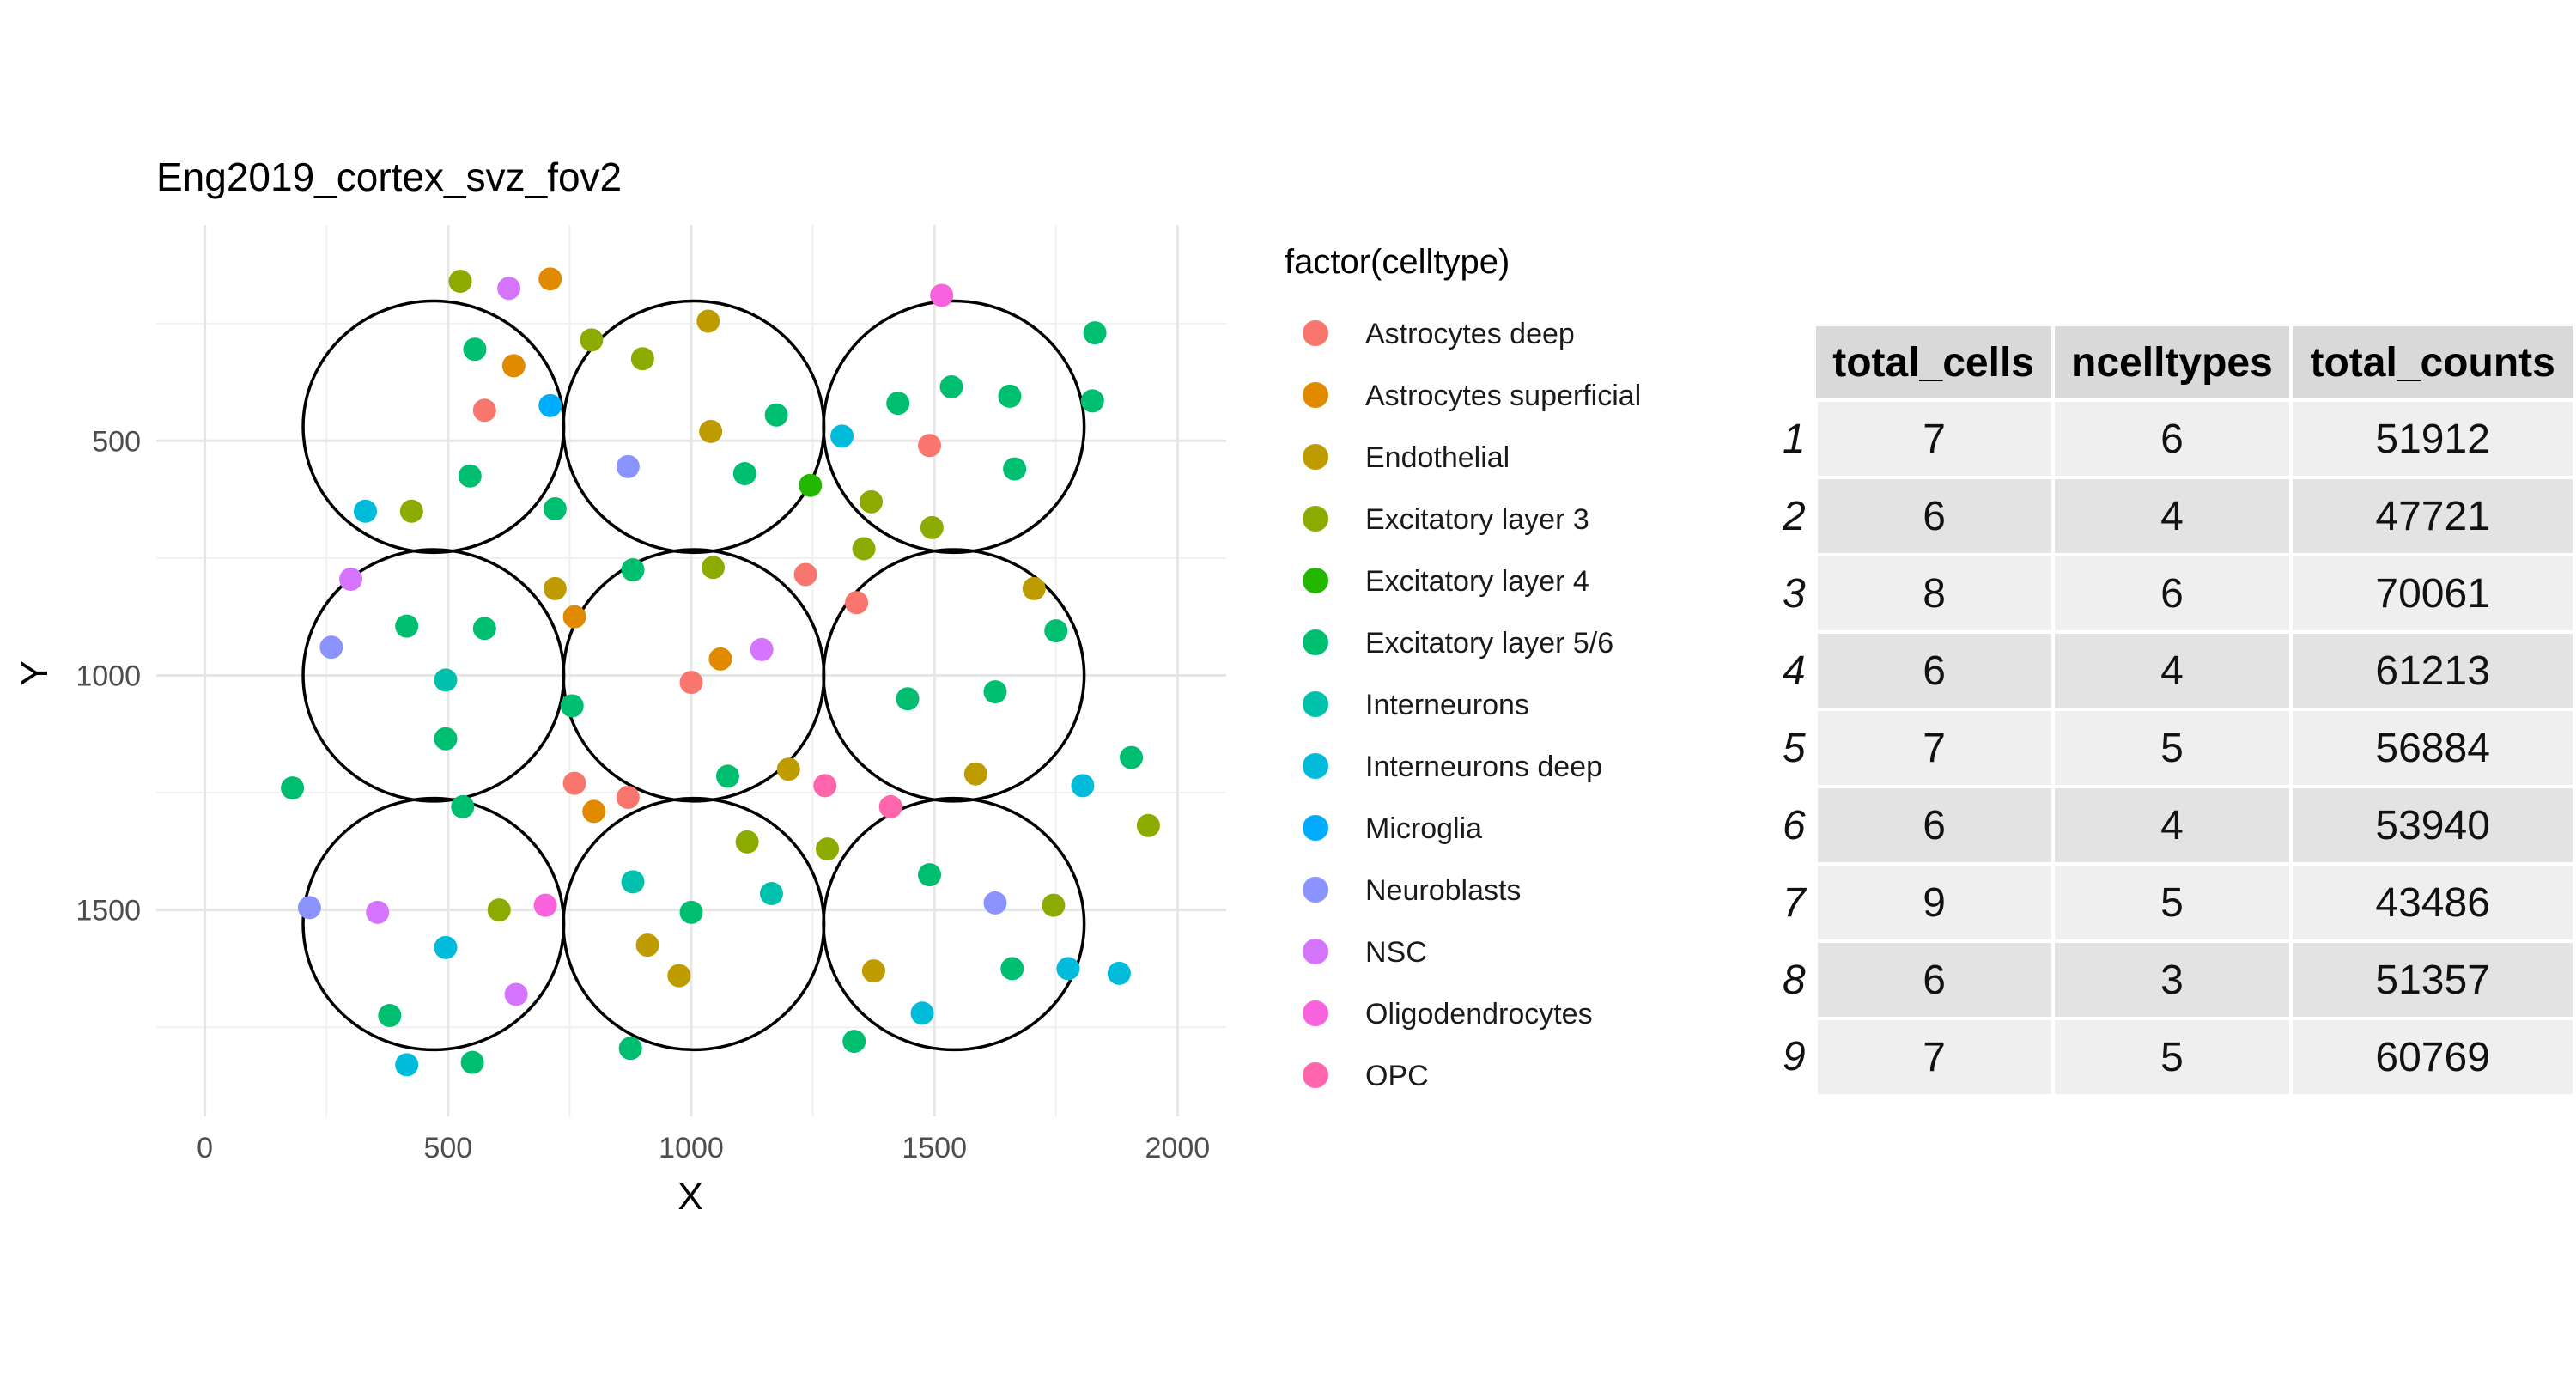 This screenshot has width=2576, height=1374. What do you see at coordinates (1935, 363) in the screenshot?
I see `column-header: total_cells` at bounding box center [1935, 363].